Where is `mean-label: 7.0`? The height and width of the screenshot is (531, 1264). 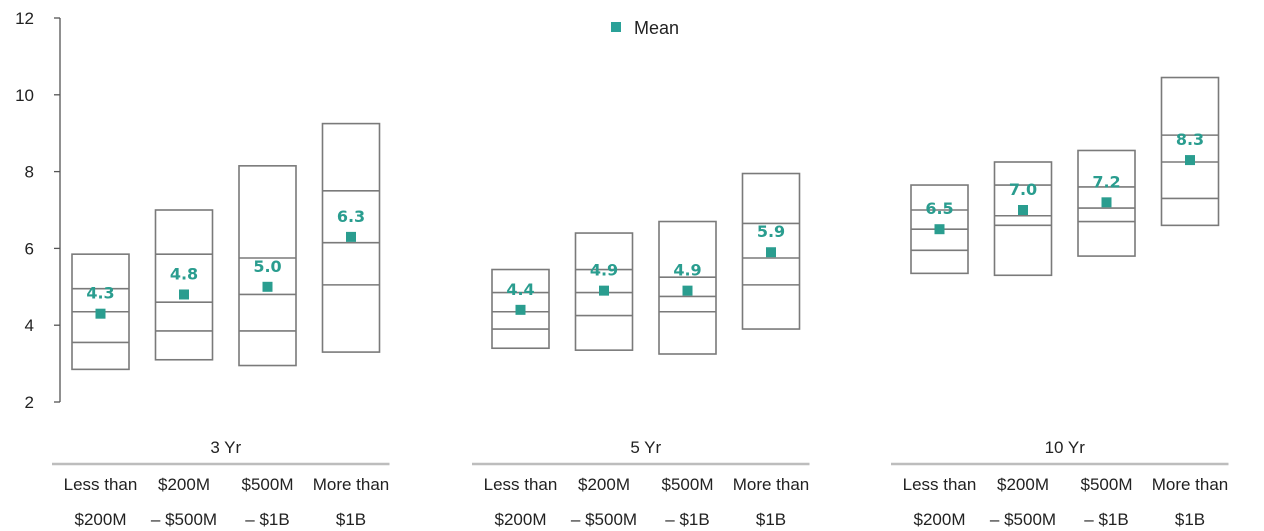
mean-label: 7.0 is located at coordinates (1023, 189).